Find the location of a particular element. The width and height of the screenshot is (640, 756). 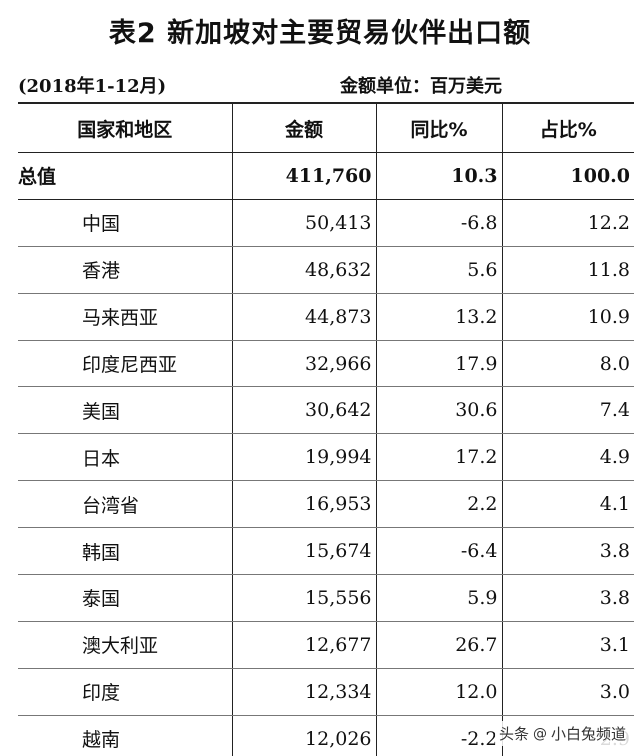

yoy-cell: 5.6 is located at coordinates (438, 270).